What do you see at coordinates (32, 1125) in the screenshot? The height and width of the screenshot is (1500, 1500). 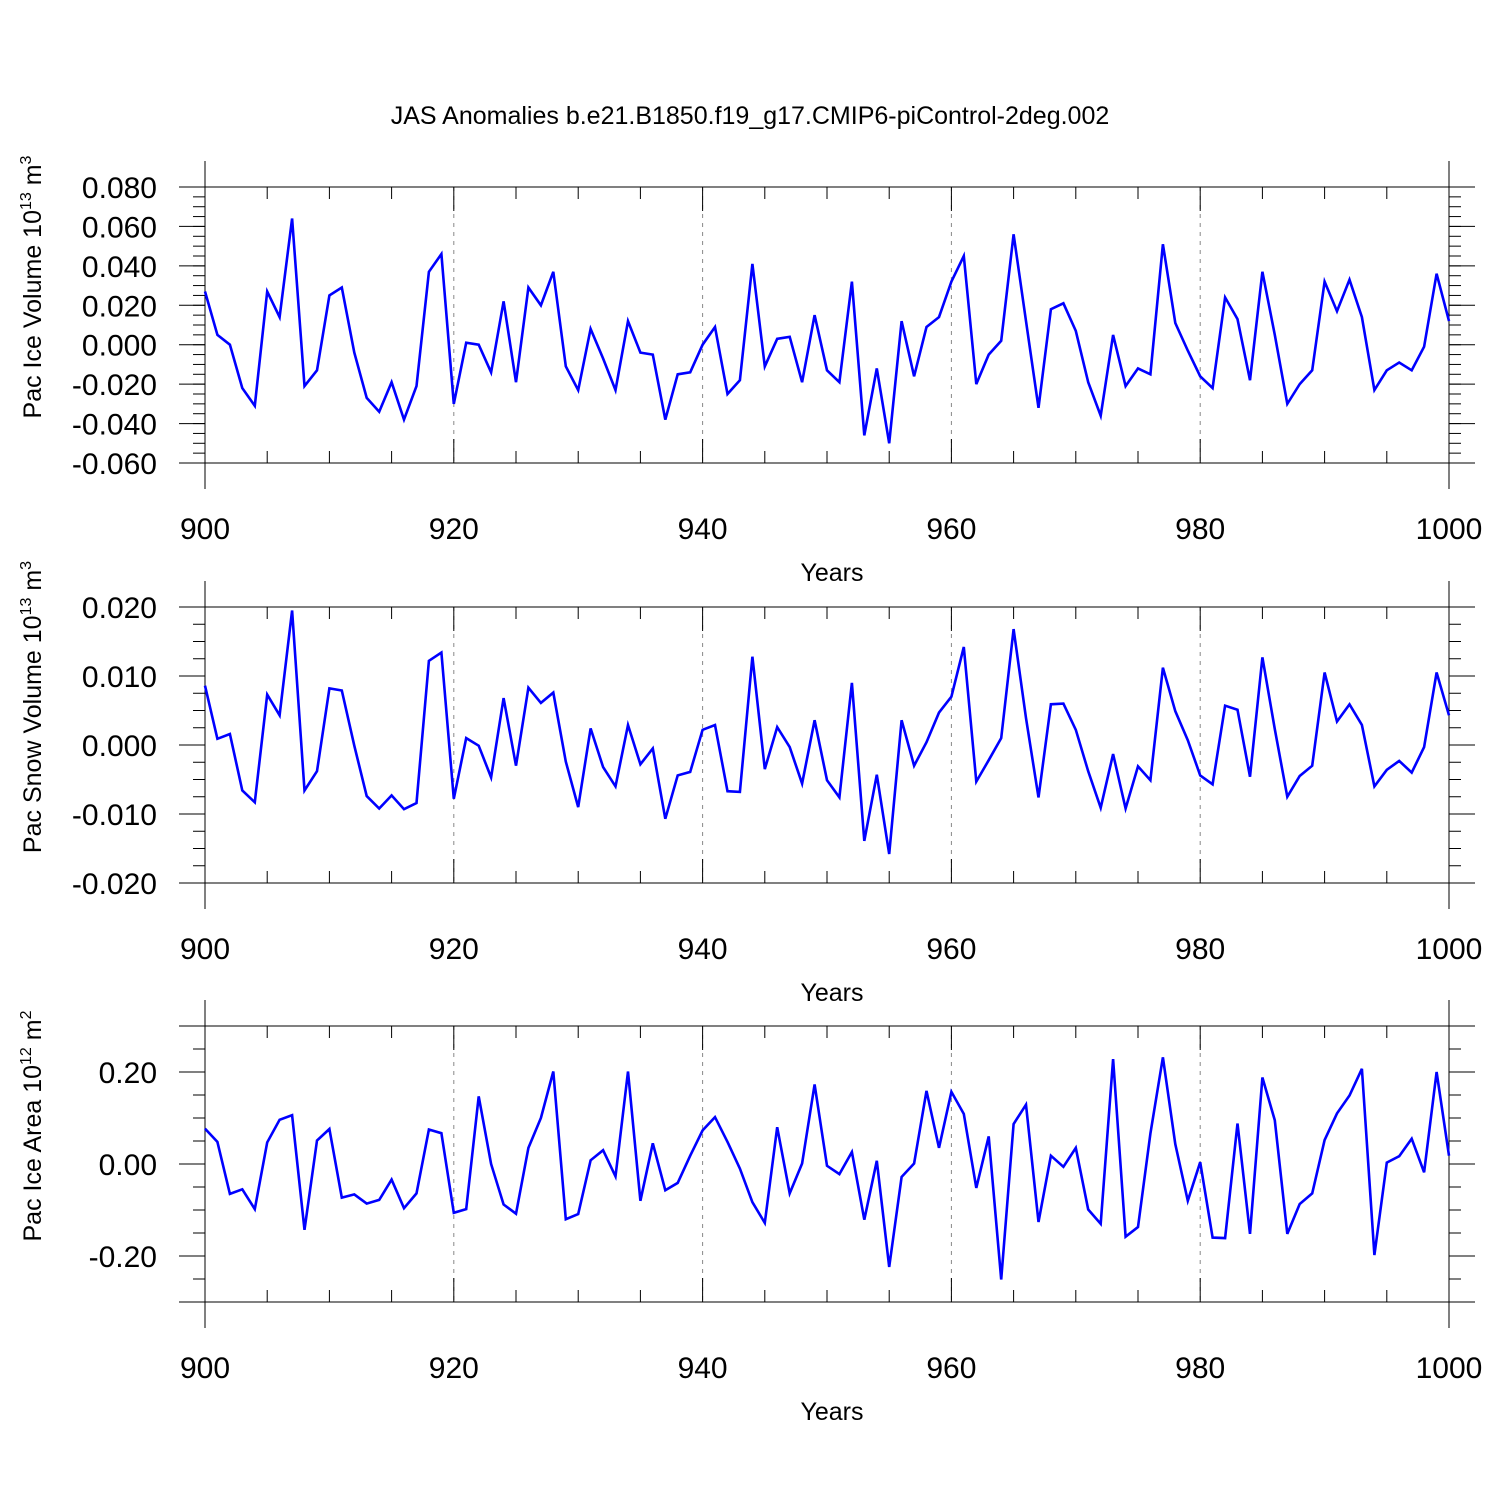 I see `y-axis-label: Pac Ice Area 1012 m2` at bounding box center [32, 1125].